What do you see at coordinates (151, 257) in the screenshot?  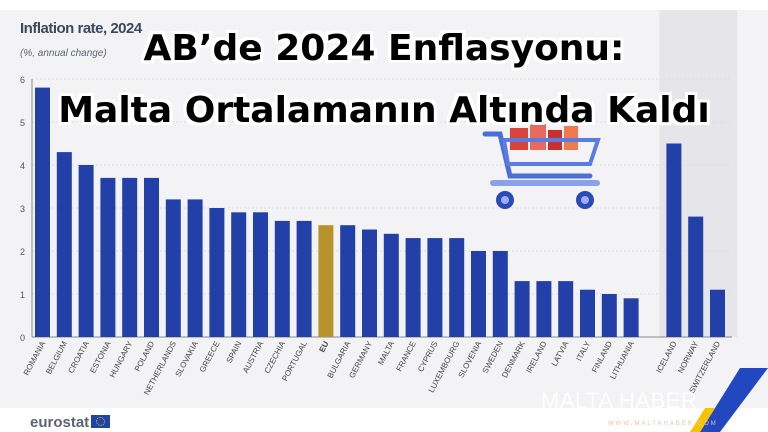 I see `bar-poland` at bounding box center [151, 257].